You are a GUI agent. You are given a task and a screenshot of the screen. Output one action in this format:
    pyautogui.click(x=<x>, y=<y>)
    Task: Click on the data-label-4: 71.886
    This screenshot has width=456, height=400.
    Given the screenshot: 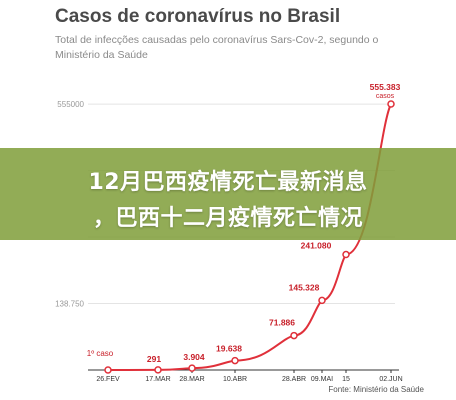 What is the action you would take?
    pyautogui.click(x=282, y=323)
    